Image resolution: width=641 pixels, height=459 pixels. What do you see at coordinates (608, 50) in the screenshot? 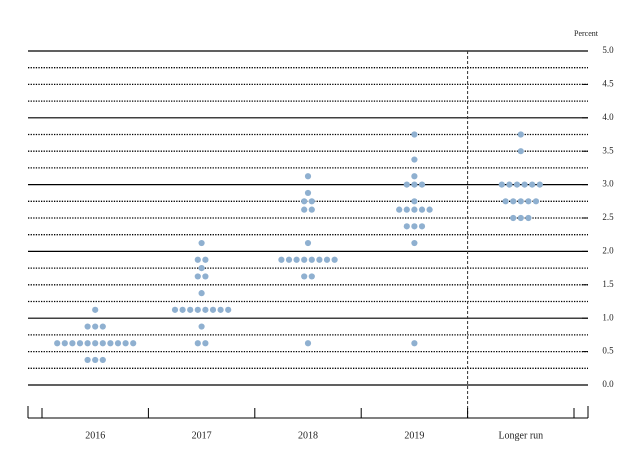
I see `y-tick-label: 5.0` at bounding box center [608, 50].